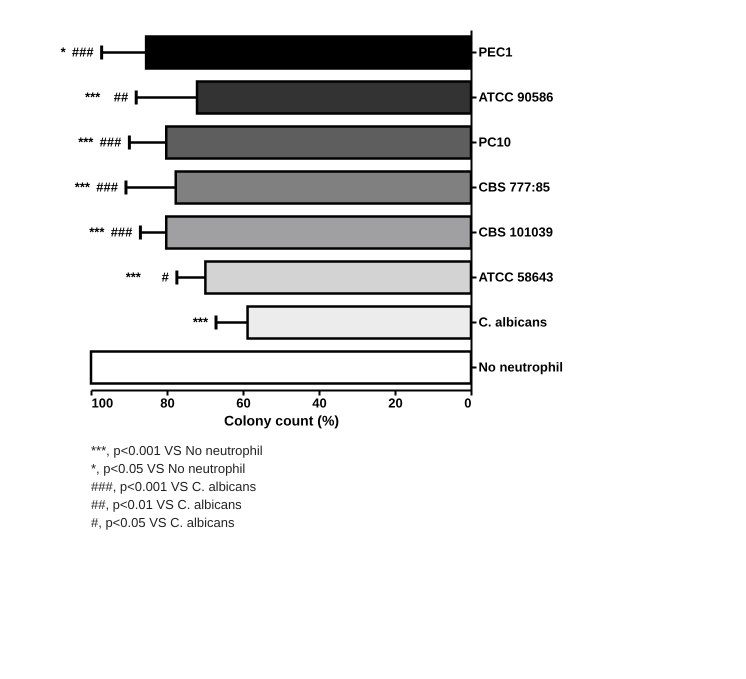  What do you see at coordinates (168, 468) in the screenshot?
I see `text: *, p<0.05 VS No neutrophil` at bounding box center [168, 468].